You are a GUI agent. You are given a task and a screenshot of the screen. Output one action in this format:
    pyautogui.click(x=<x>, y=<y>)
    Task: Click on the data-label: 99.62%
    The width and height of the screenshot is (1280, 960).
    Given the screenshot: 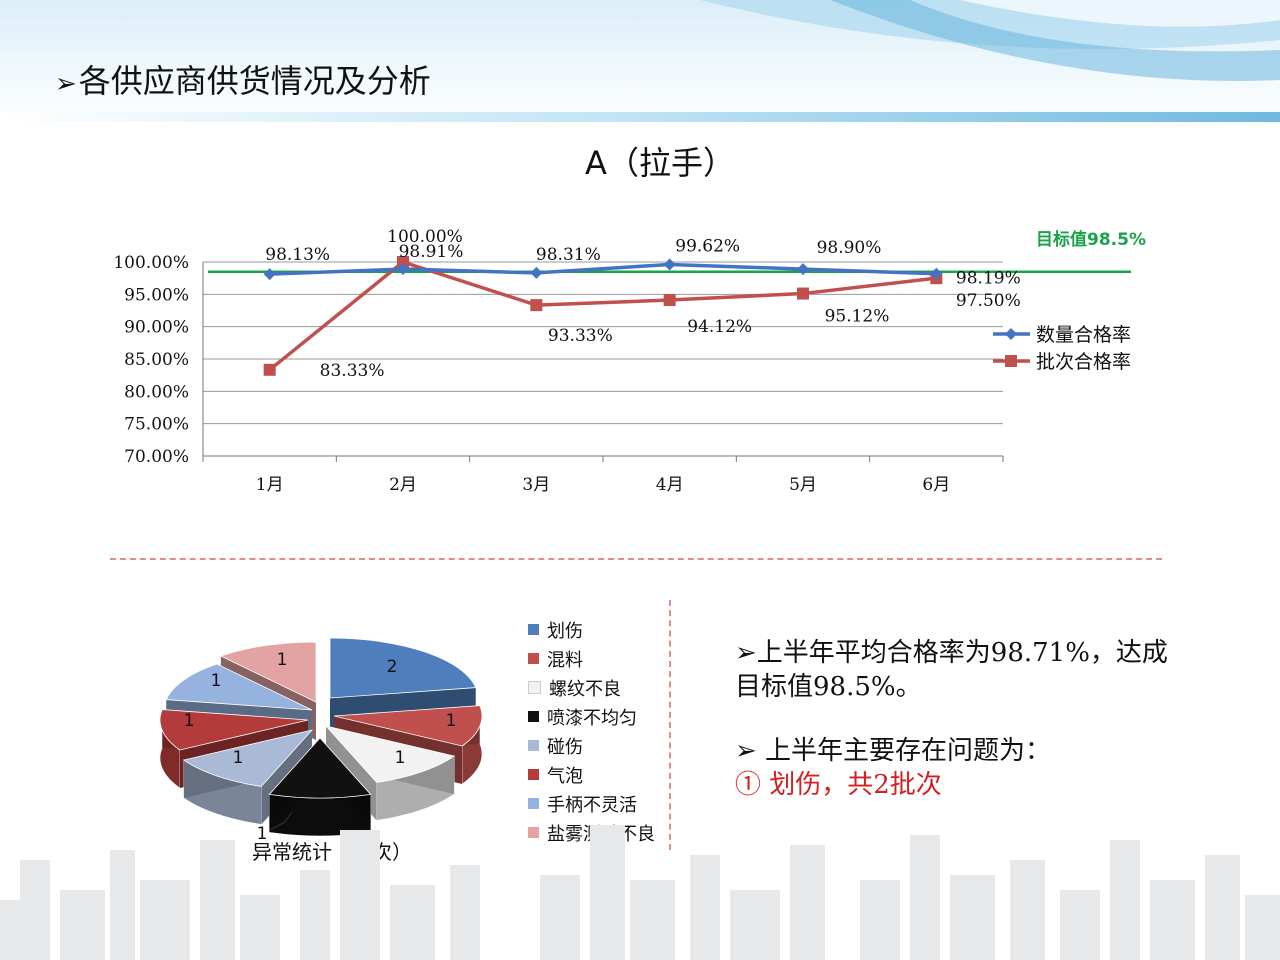 What is the action you would take?
    pyautogui.click(x=707, y=246)
    